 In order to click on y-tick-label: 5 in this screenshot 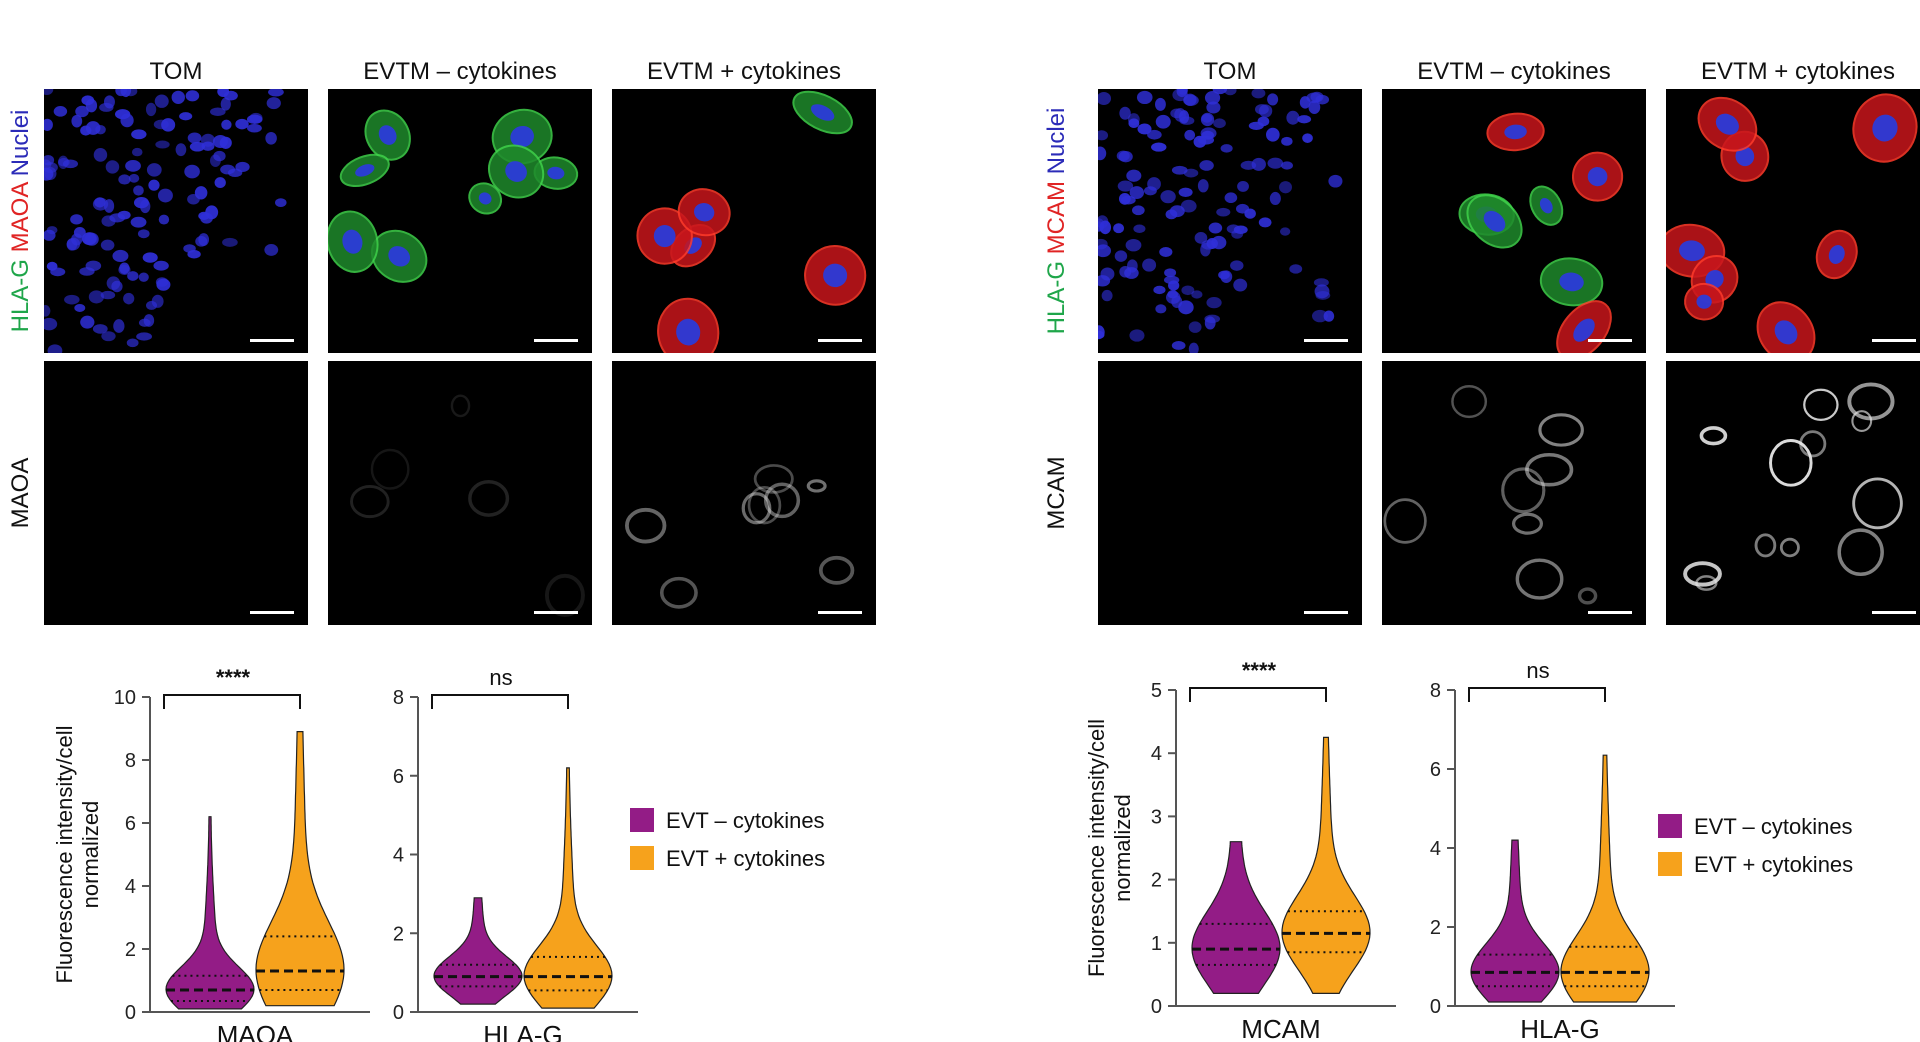, I will do `click(1156, 691)`.